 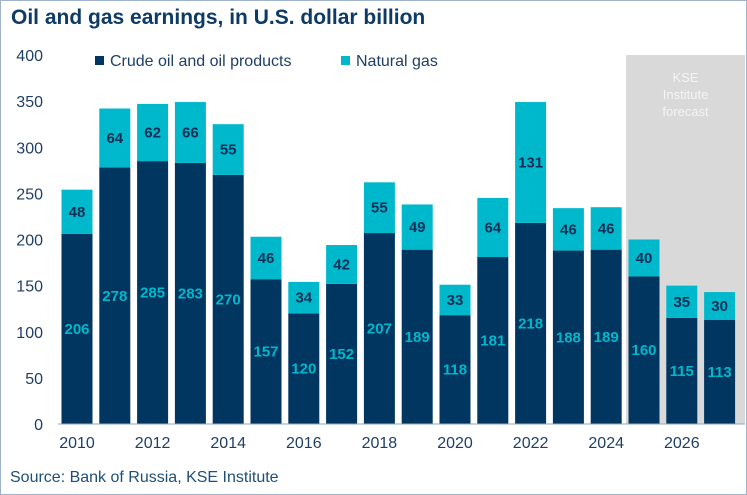 I want to click on bar-crude-oil-2019, so click(x=417, y=336).